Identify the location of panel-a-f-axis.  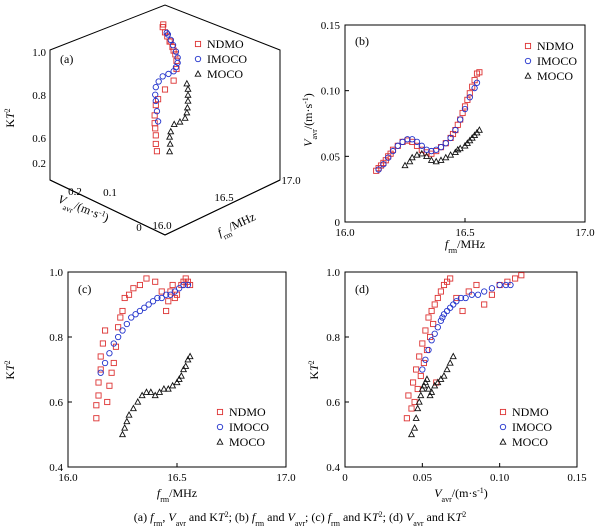
(222, 207).